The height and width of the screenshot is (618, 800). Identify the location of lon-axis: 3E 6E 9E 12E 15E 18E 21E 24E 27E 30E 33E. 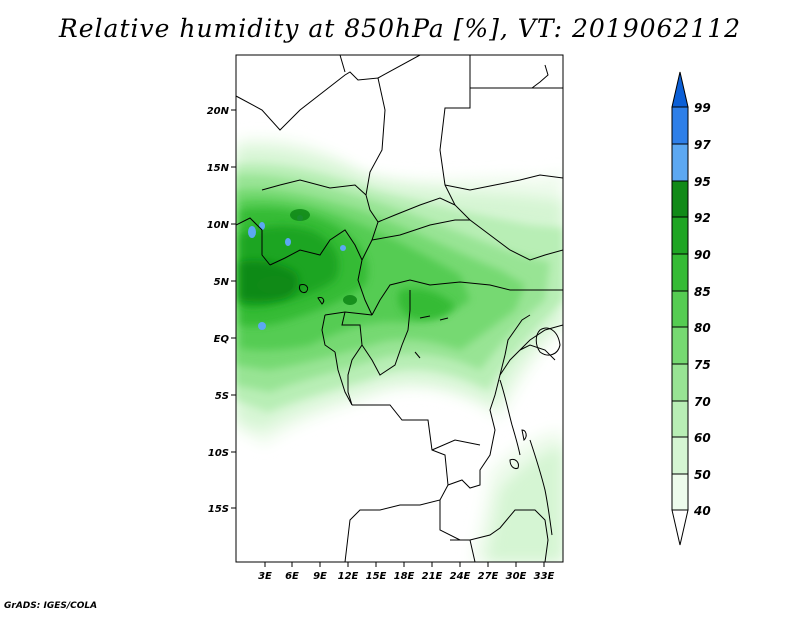
(406, 572).